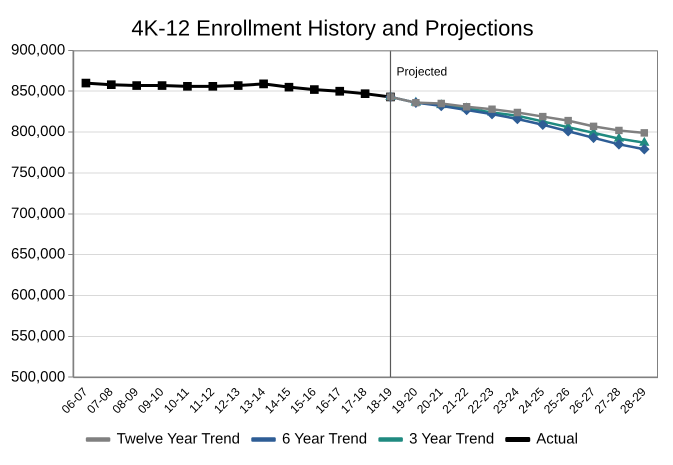  I want to click on legend-label: 6 Year Trend, so click(325, 439).